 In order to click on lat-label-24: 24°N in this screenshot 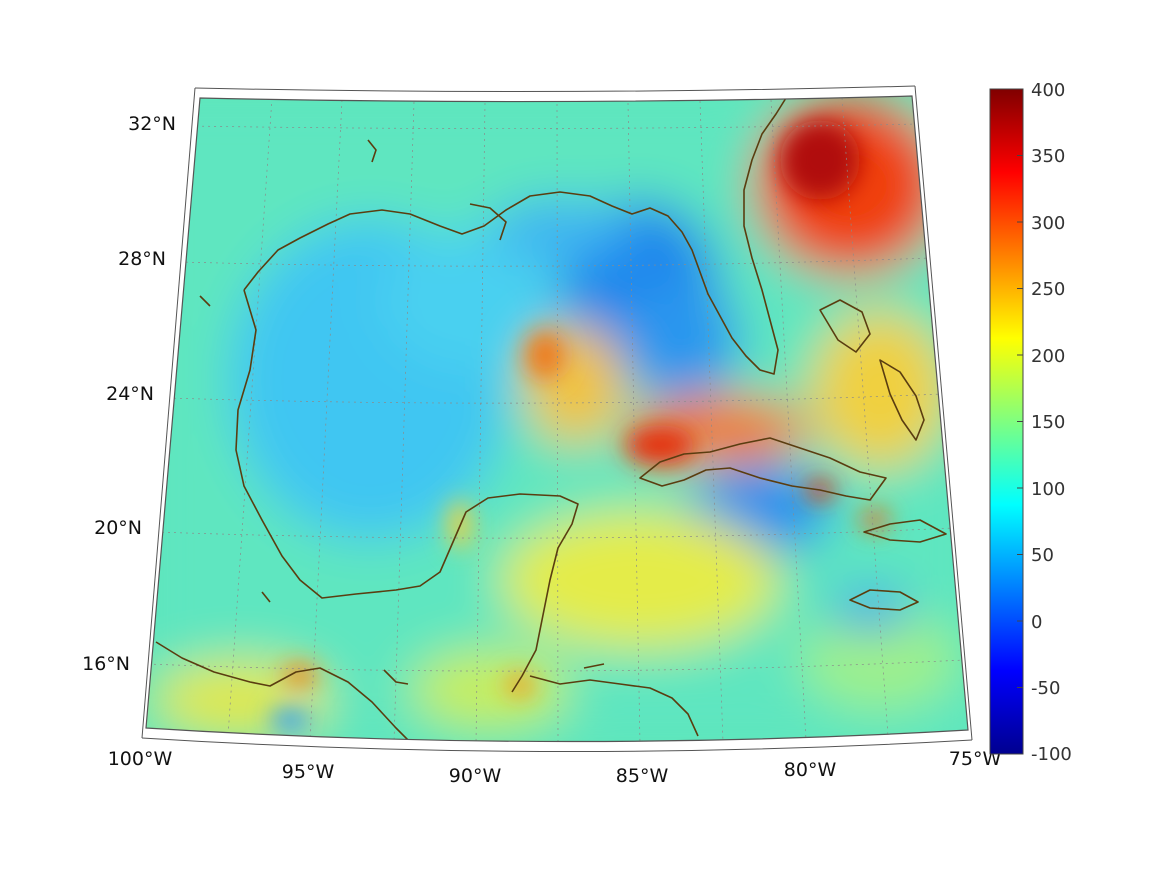, I will do `click(130, 394)`.